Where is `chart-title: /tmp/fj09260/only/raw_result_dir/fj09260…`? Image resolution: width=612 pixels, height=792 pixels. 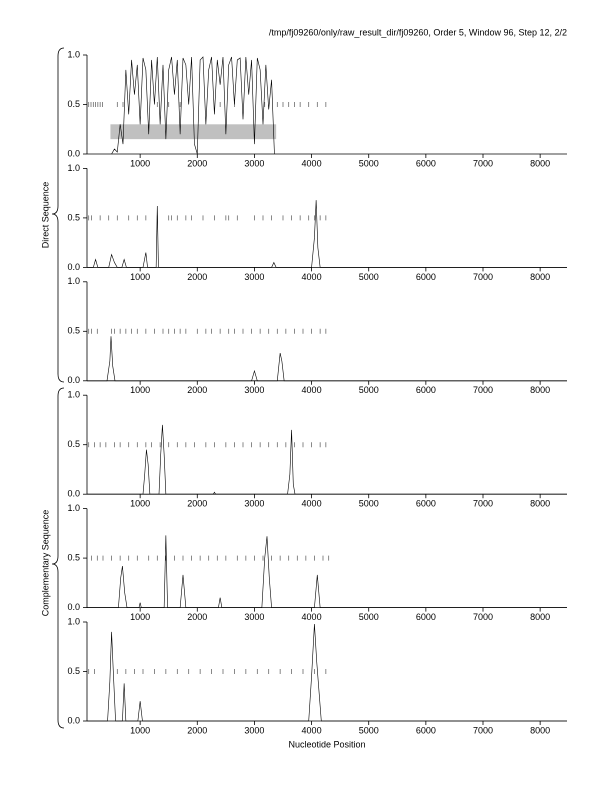 chart-title: /tmp/fj09260/only/raw_result_dir/fj09260… is located at coordinates (418, 32).